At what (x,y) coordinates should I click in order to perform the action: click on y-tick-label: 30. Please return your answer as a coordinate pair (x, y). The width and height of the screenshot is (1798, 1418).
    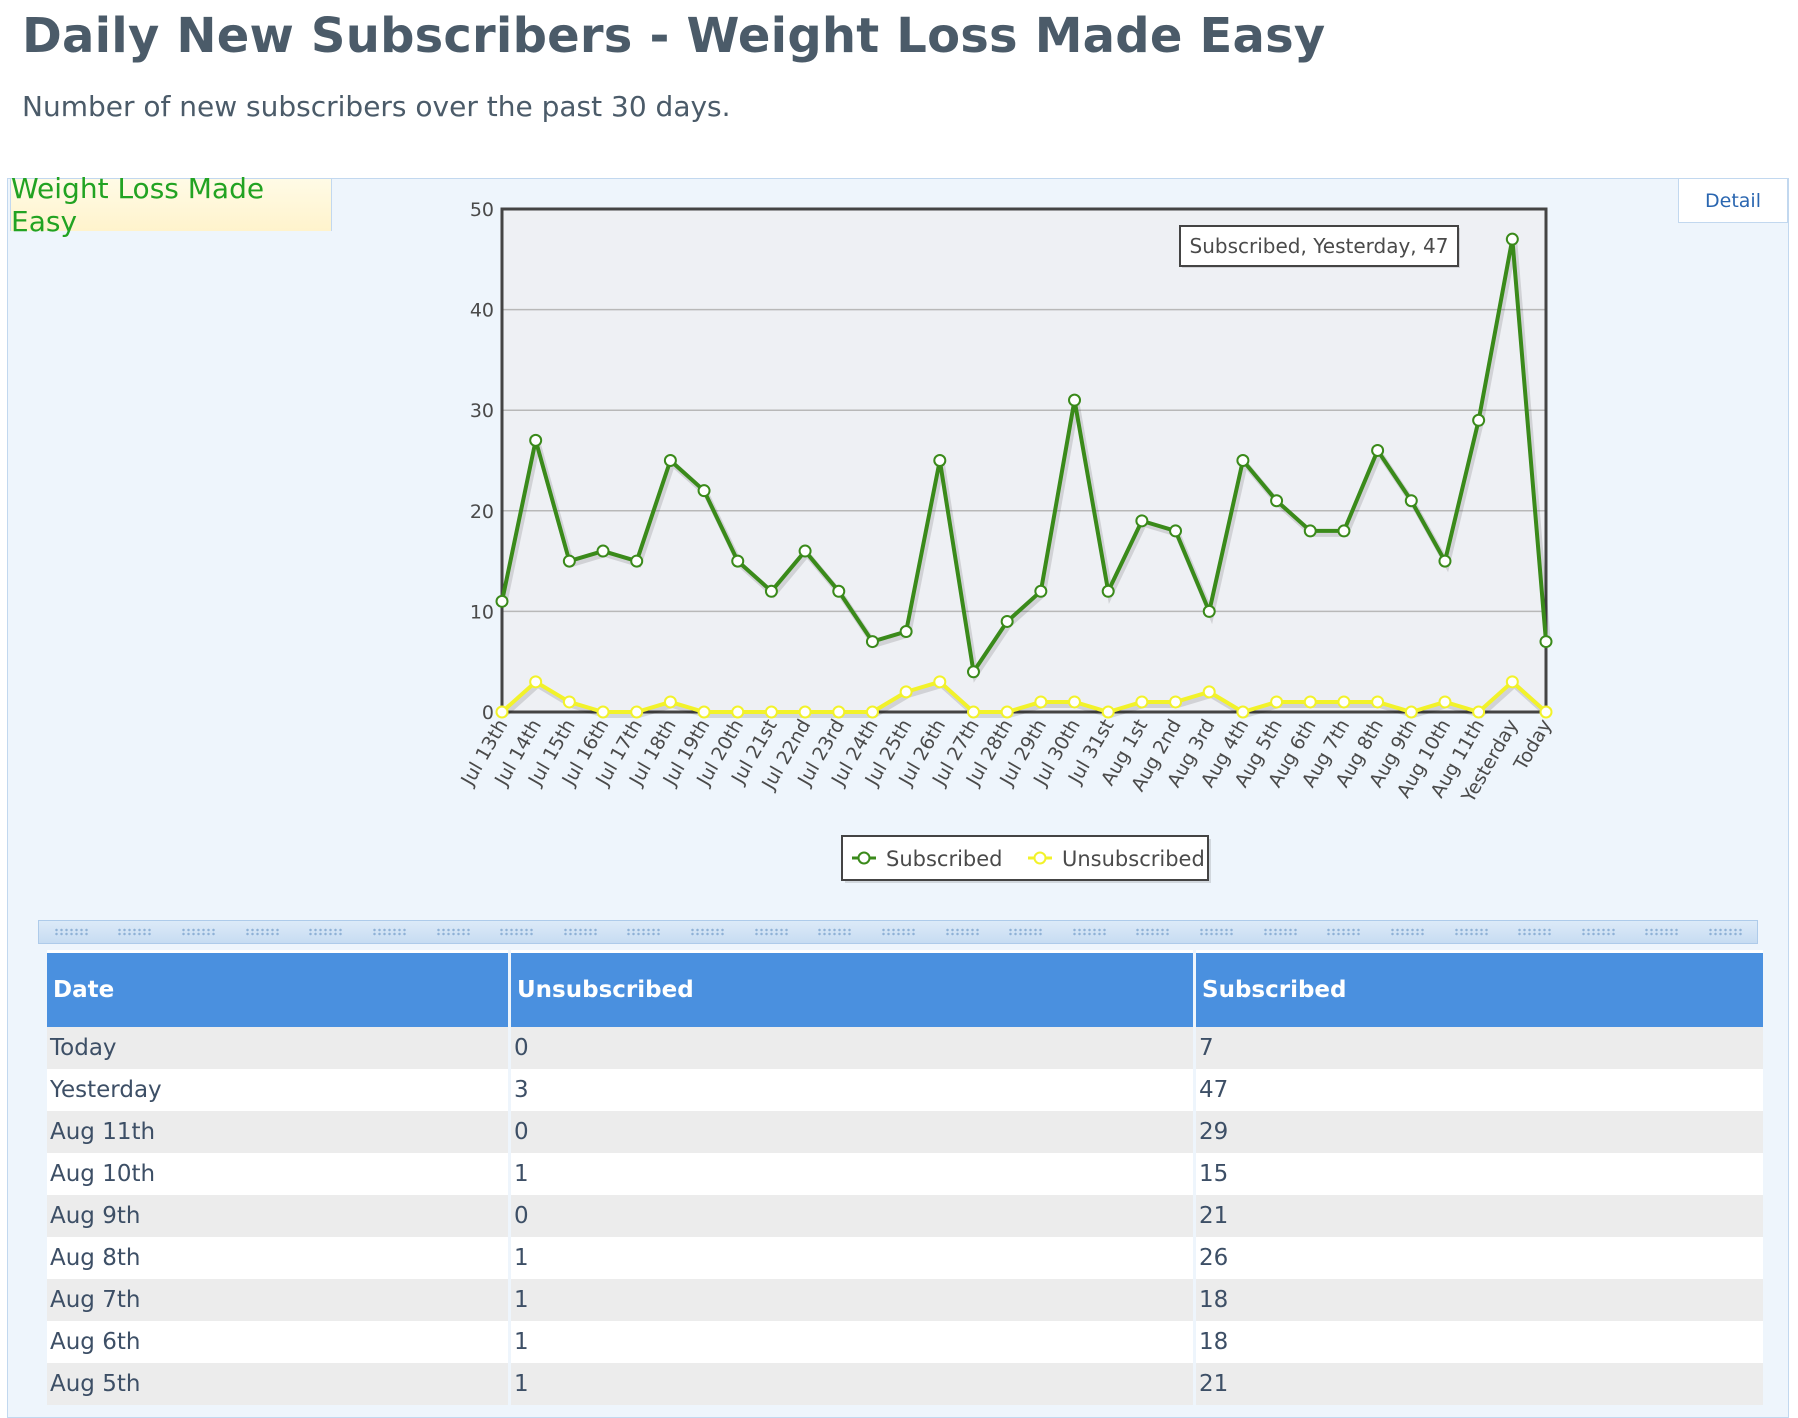
    Looking at the image, I should click on (482, 411).